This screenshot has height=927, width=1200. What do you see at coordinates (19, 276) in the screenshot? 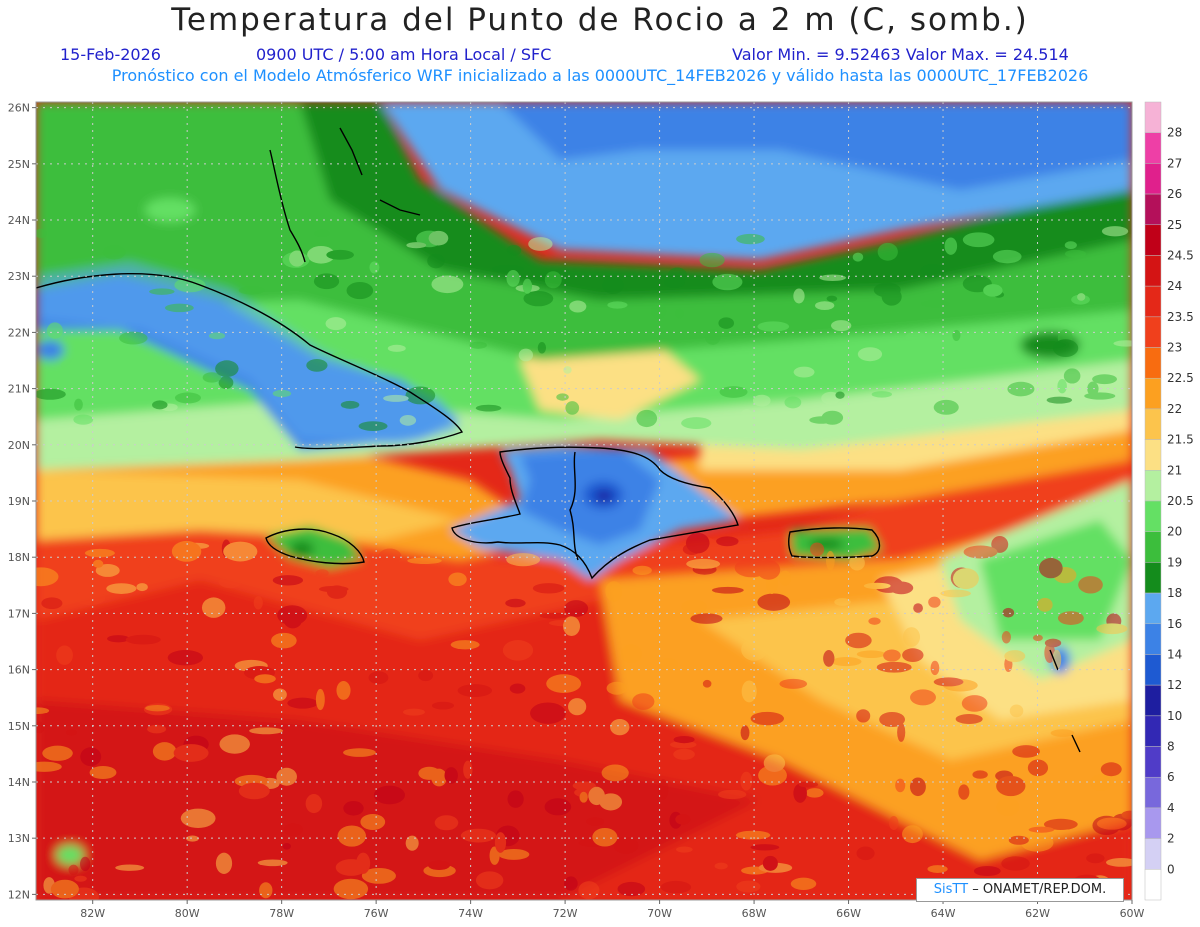
I see `lat-tick-label: 23N` at bounding box center [19, 276].